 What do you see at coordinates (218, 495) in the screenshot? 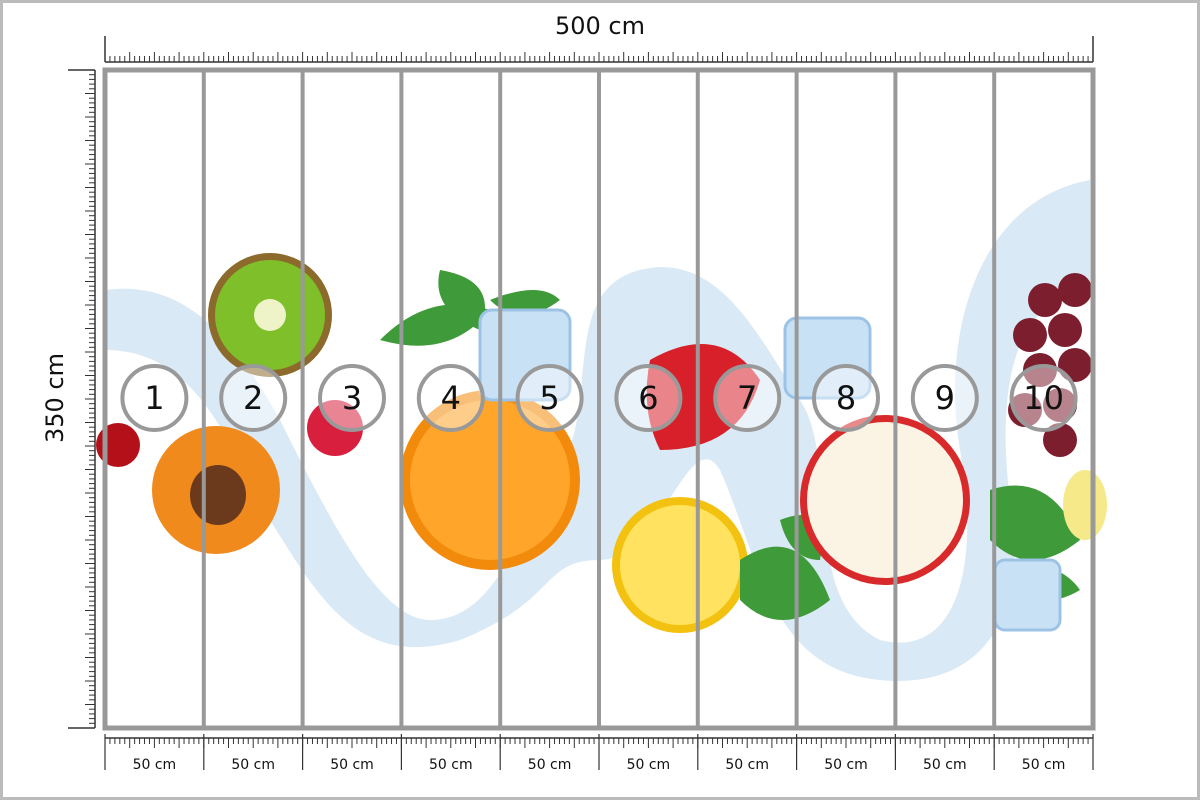
I see `apricot-stone` at bounding box center [218, 495].